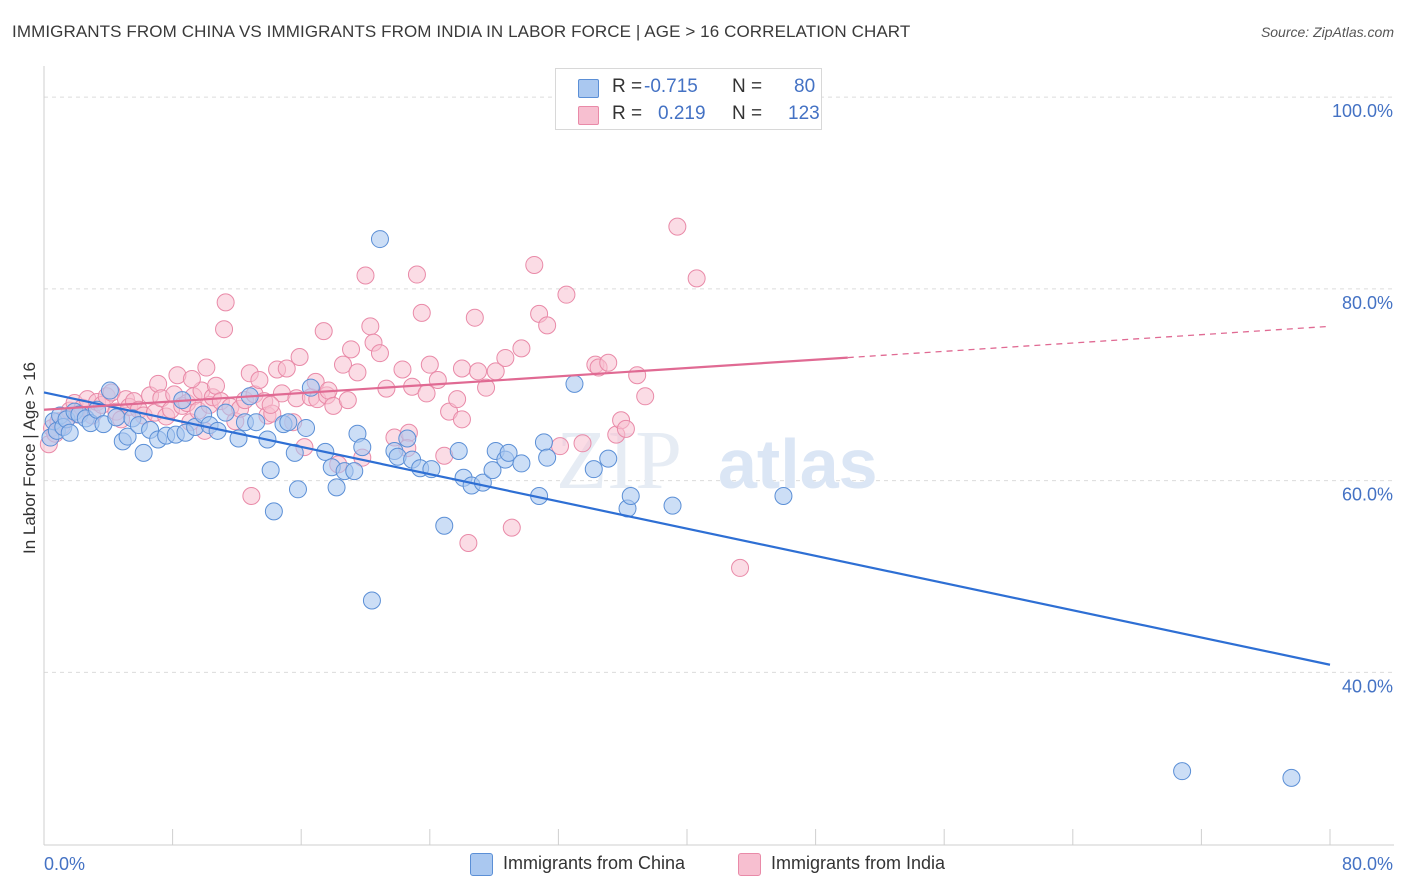  What do you see at coordinates (1089, 342) in the screenshot?
I see `india-trend-line-extrapolated` at bounding box center [1089, 342].